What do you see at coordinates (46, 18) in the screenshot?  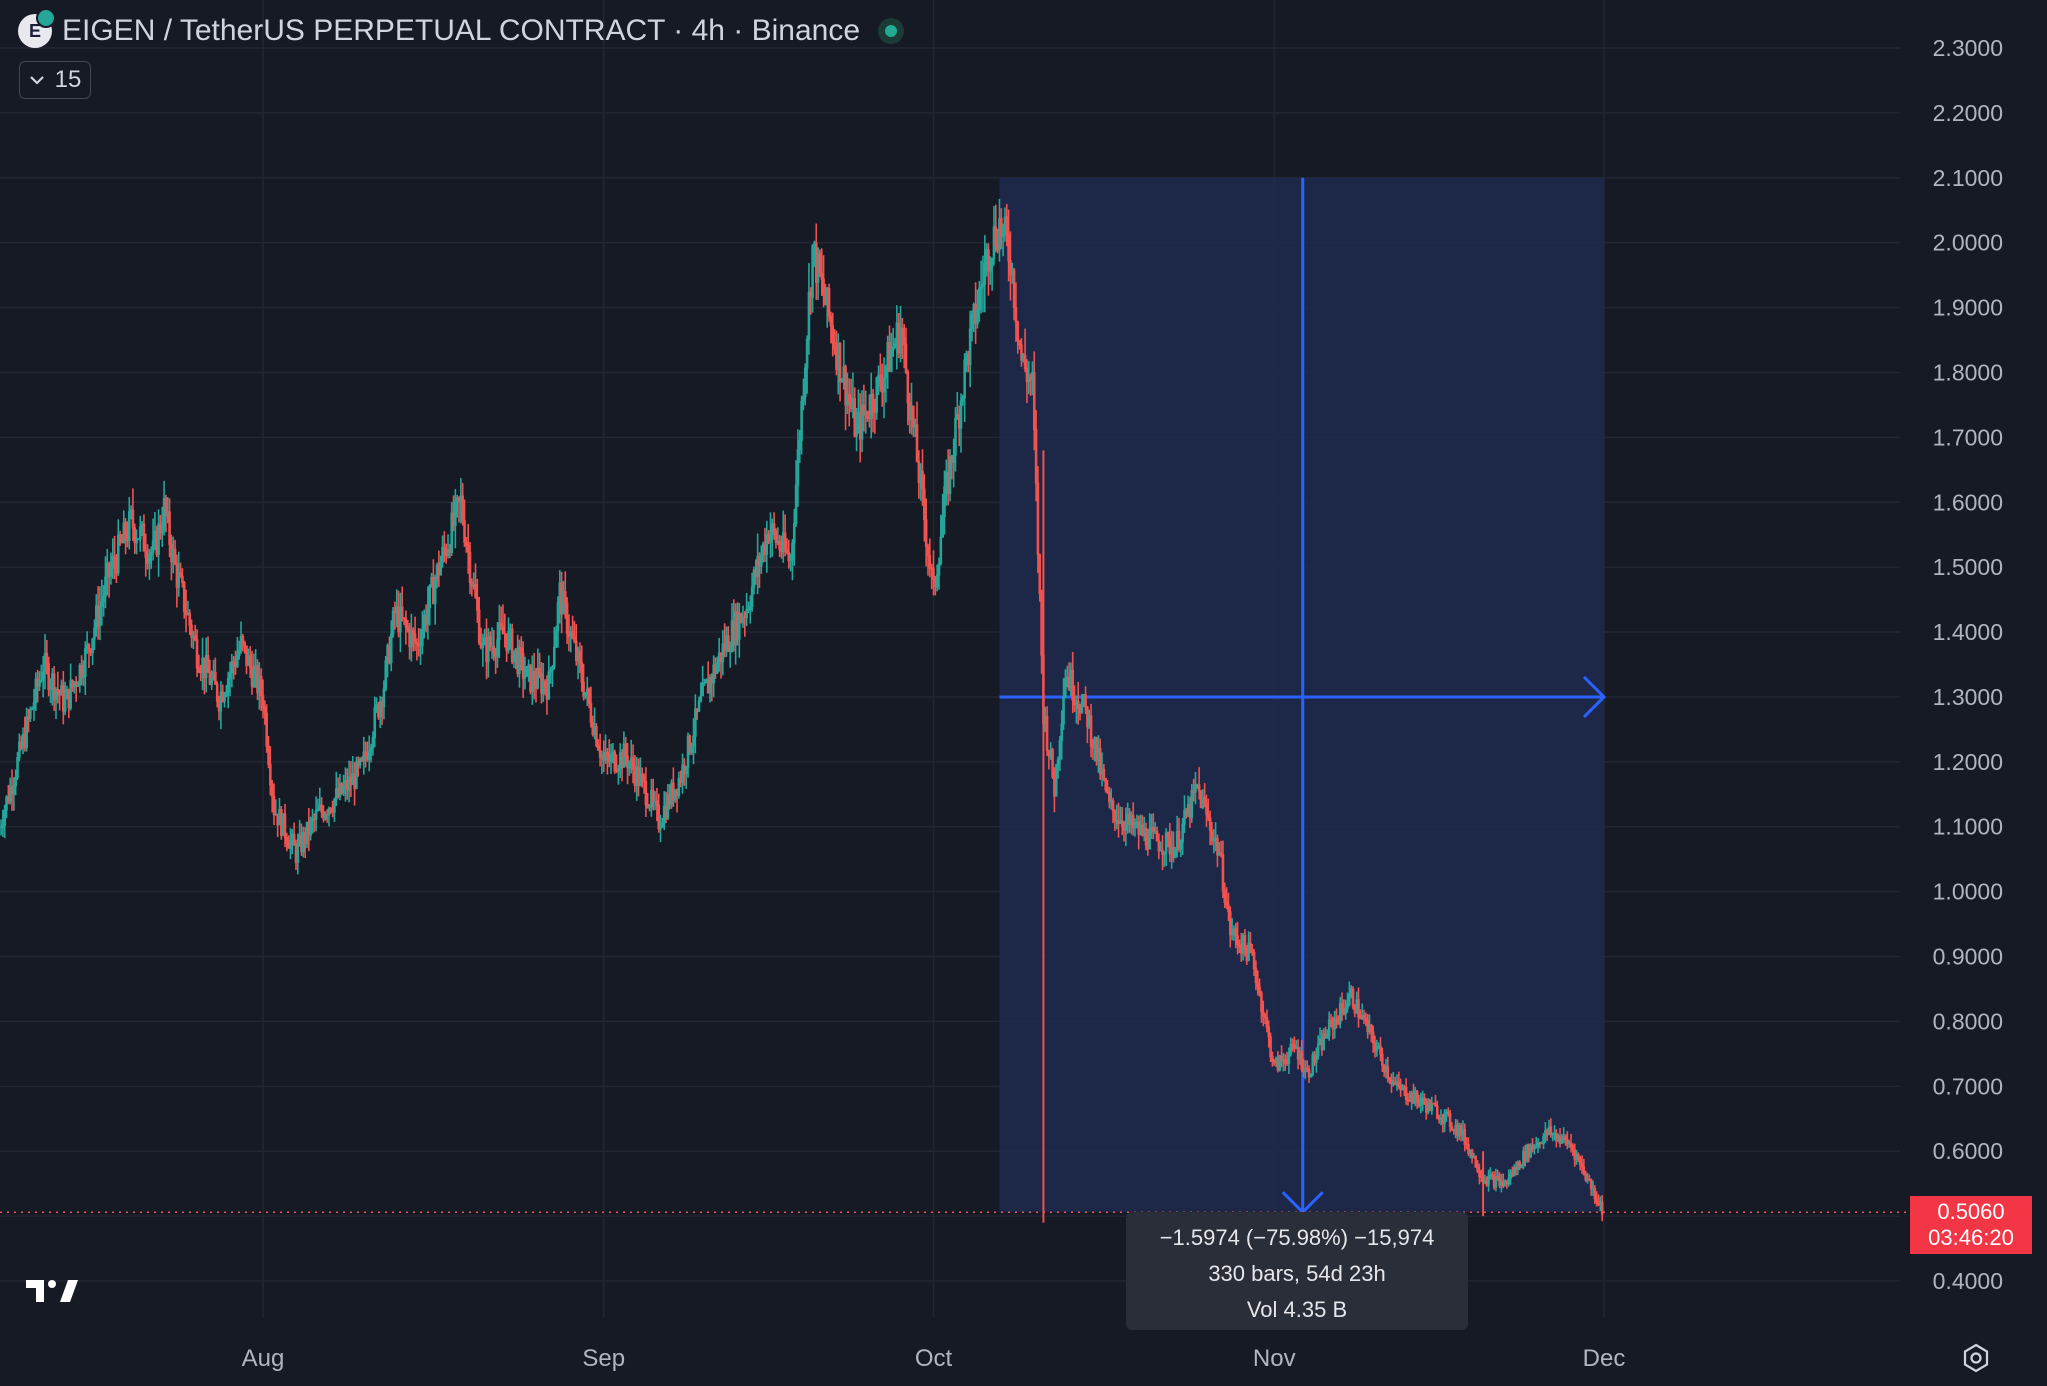 I see `tether-badge-icon` at bounding box center [46, 18].